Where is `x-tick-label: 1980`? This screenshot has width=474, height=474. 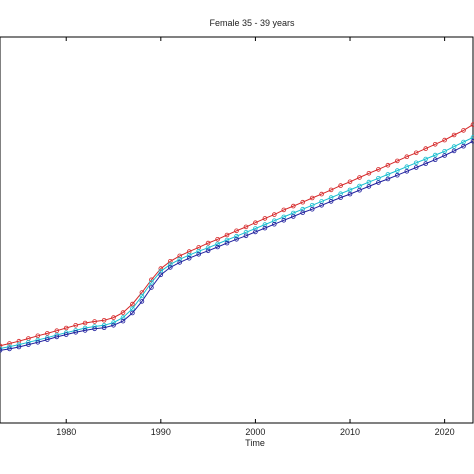 x-tick-label: 1980 is located at coordinates (66, 432).